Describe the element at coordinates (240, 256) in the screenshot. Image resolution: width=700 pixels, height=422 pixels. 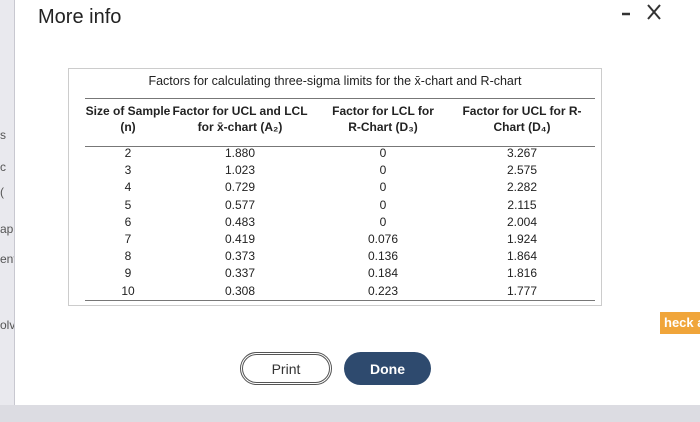
I see `table-cell: 0.373` at that location.